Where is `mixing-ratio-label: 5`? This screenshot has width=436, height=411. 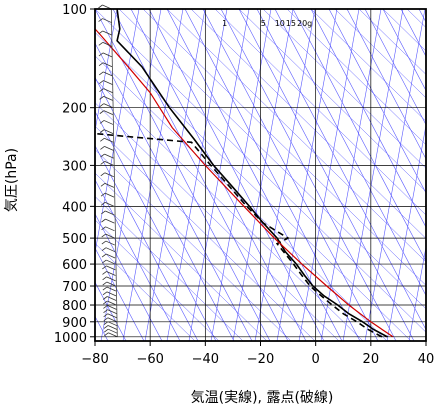
mixing-ratio-label: 5 is located at coordinates (263, 23).